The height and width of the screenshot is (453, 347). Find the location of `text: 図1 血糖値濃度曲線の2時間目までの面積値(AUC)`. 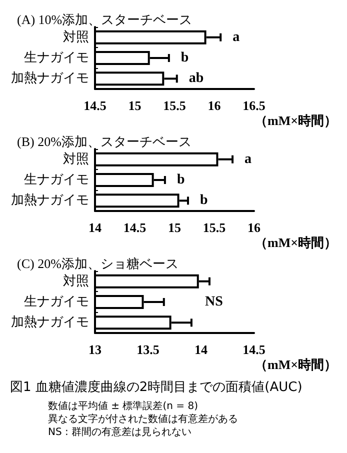

text: 図1 血糖値濃度曲線の2時間目までの面積値(AUC) is located at coordinates (157, 387).